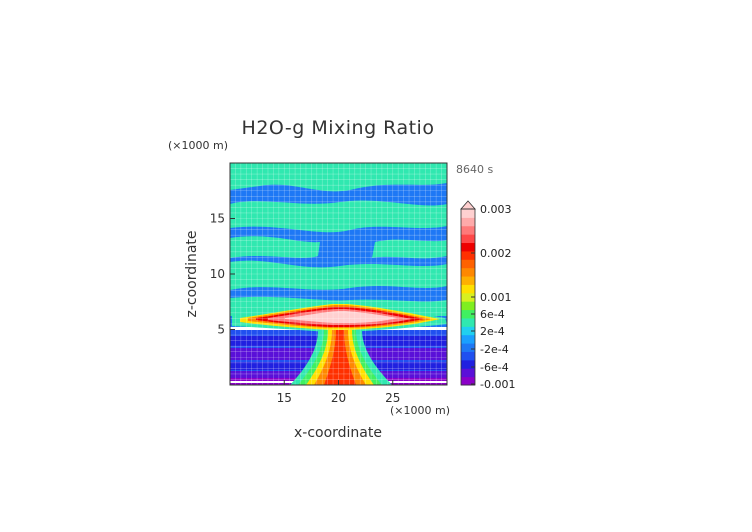  What do you see at coordinates (492, 331) in the screenshot?
I see `colorbar-tick-label: 2e-4` at bounding box center [492, 331].